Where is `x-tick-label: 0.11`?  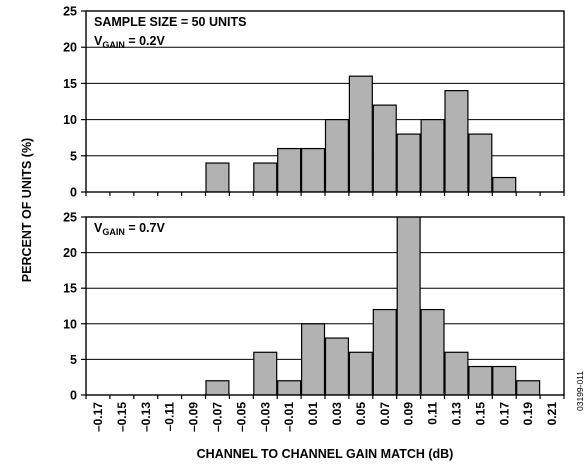 x-tick-label: 0.11 is located at coordinates (433, 413).